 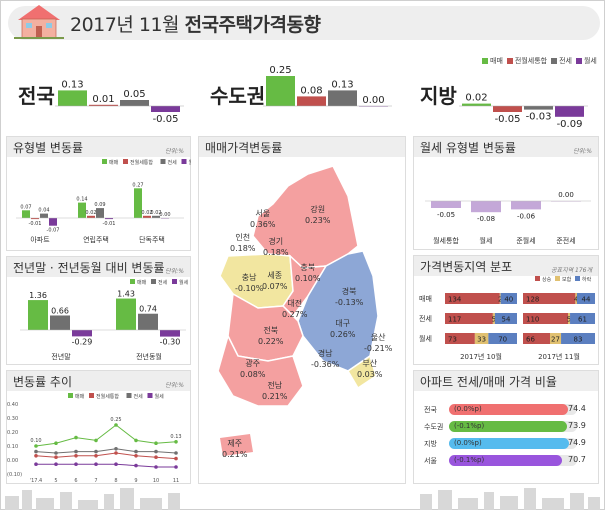 I want to click on map-region-label: 부산 0.03%, so click(x=369, y=369).